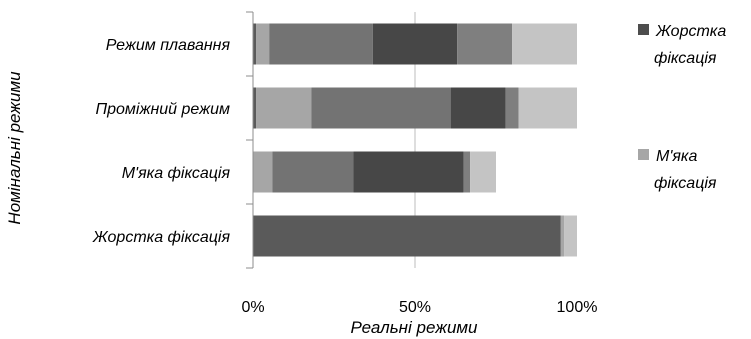  What do you see at coordinates (176, 173) in the screenshot?
I see `category-label: М'яка фіксація` at bounding box center [176, 173].